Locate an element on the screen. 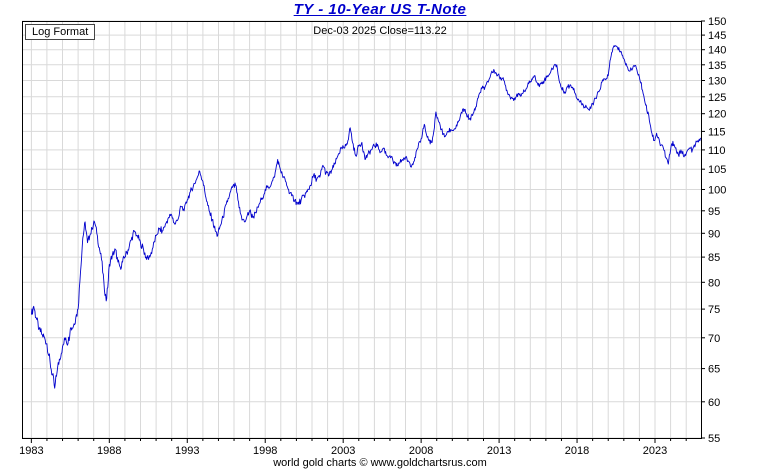 This screenshot has width=760, height=475. chart-subtitle: Dec-03 2025 Close=113.22 is located at coordinates (380, 31).